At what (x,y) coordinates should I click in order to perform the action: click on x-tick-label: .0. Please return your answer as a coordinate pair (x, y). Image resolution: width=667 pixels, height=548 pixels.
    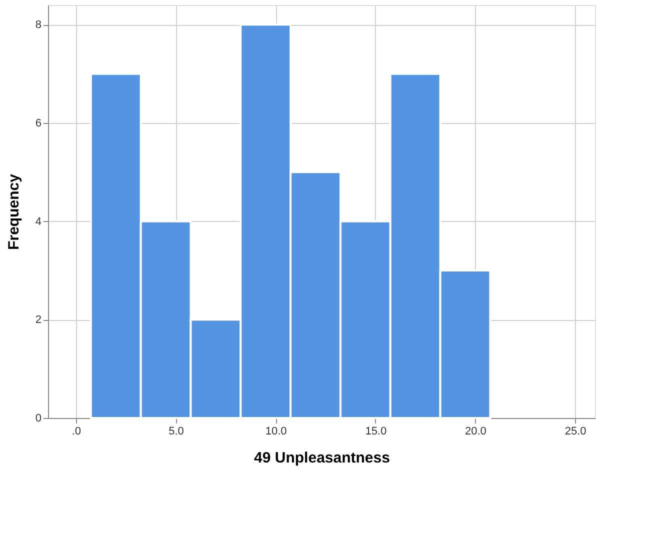
    Looking at the image, I should click on (77, 432).